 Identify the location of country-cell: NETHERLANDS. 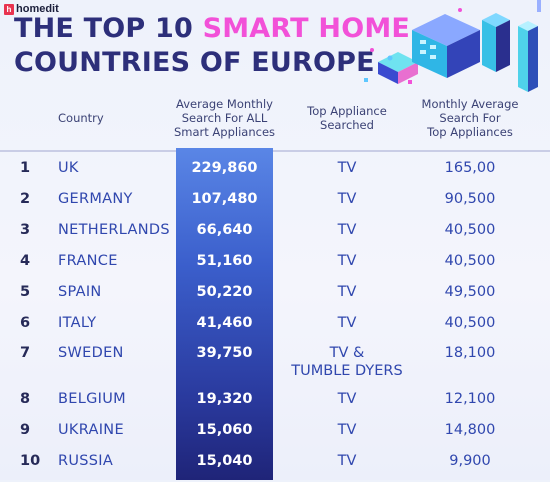
(114, 230).